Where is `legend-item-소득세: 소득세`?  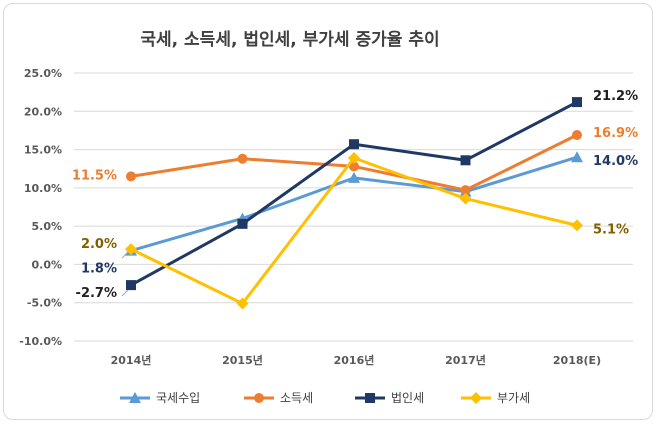
legend-item-소득세: 소득세 is located at coordinates (278, 398).